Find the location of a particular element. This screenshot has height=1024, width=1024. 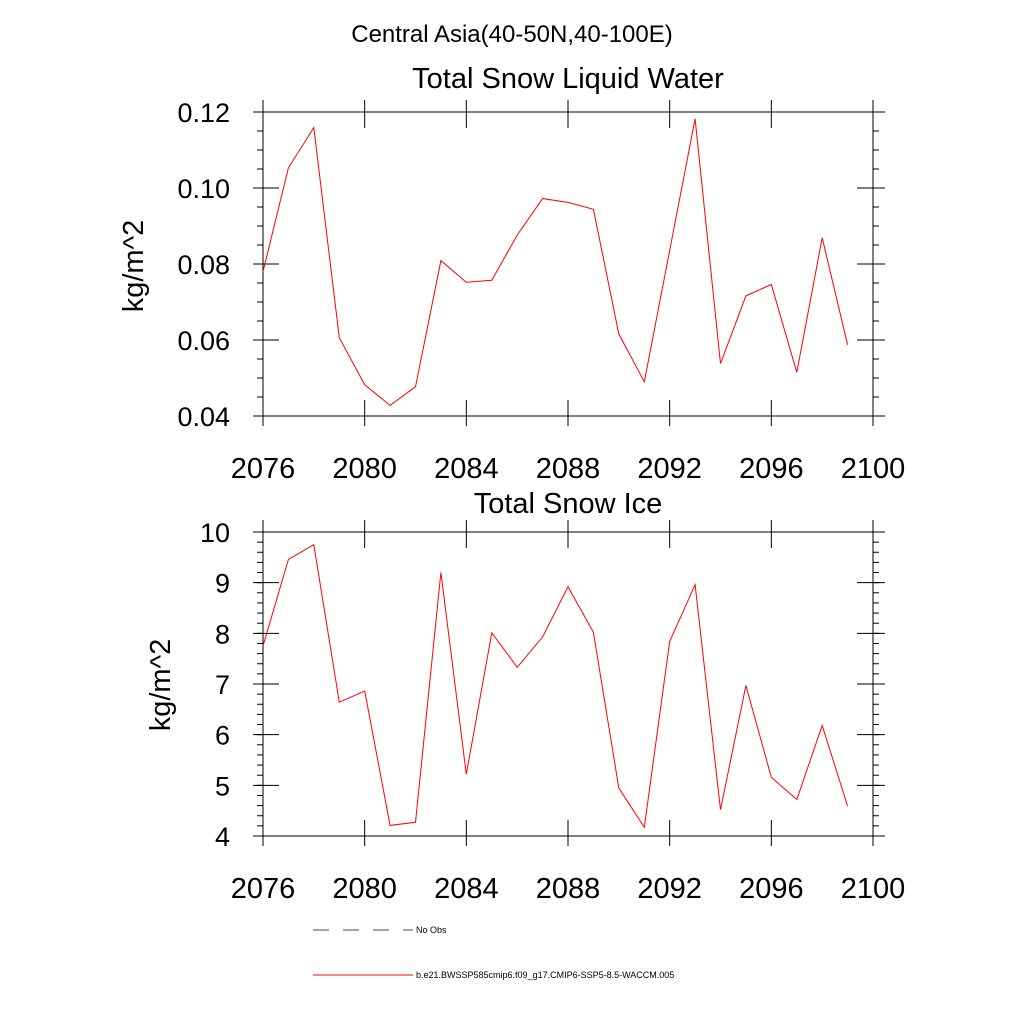

panel-2-ylabel: kg/m^2 is located at coordinates (161, 685).